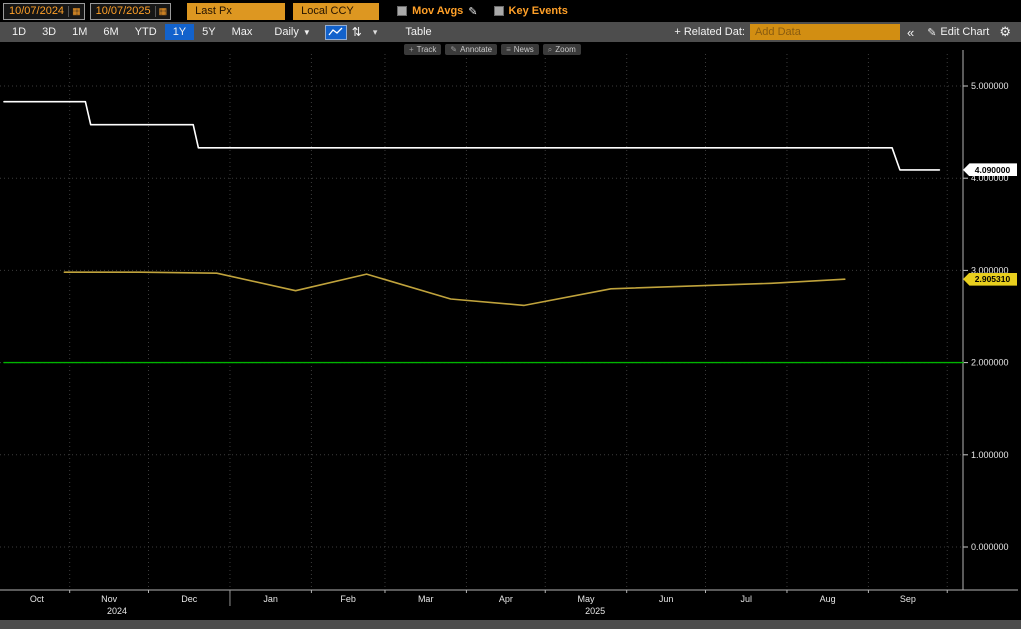  I want to click on svg-text: Jul, so click(746, 599).